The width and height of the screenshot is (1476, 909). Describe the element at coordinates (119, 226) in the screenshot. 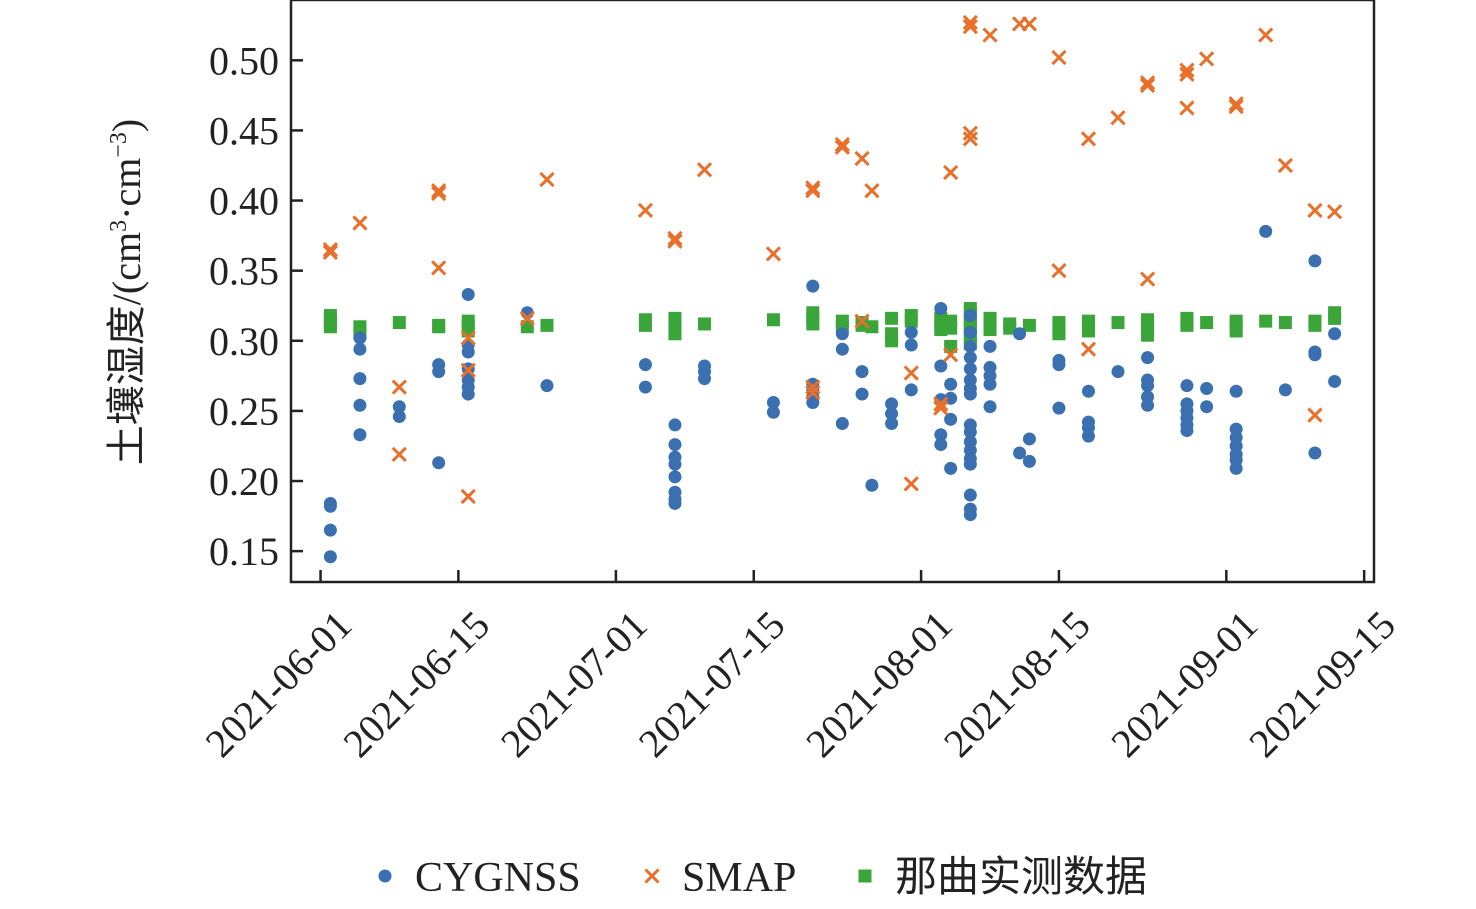

I see `y-axis-title-sup1: 3` at that location.